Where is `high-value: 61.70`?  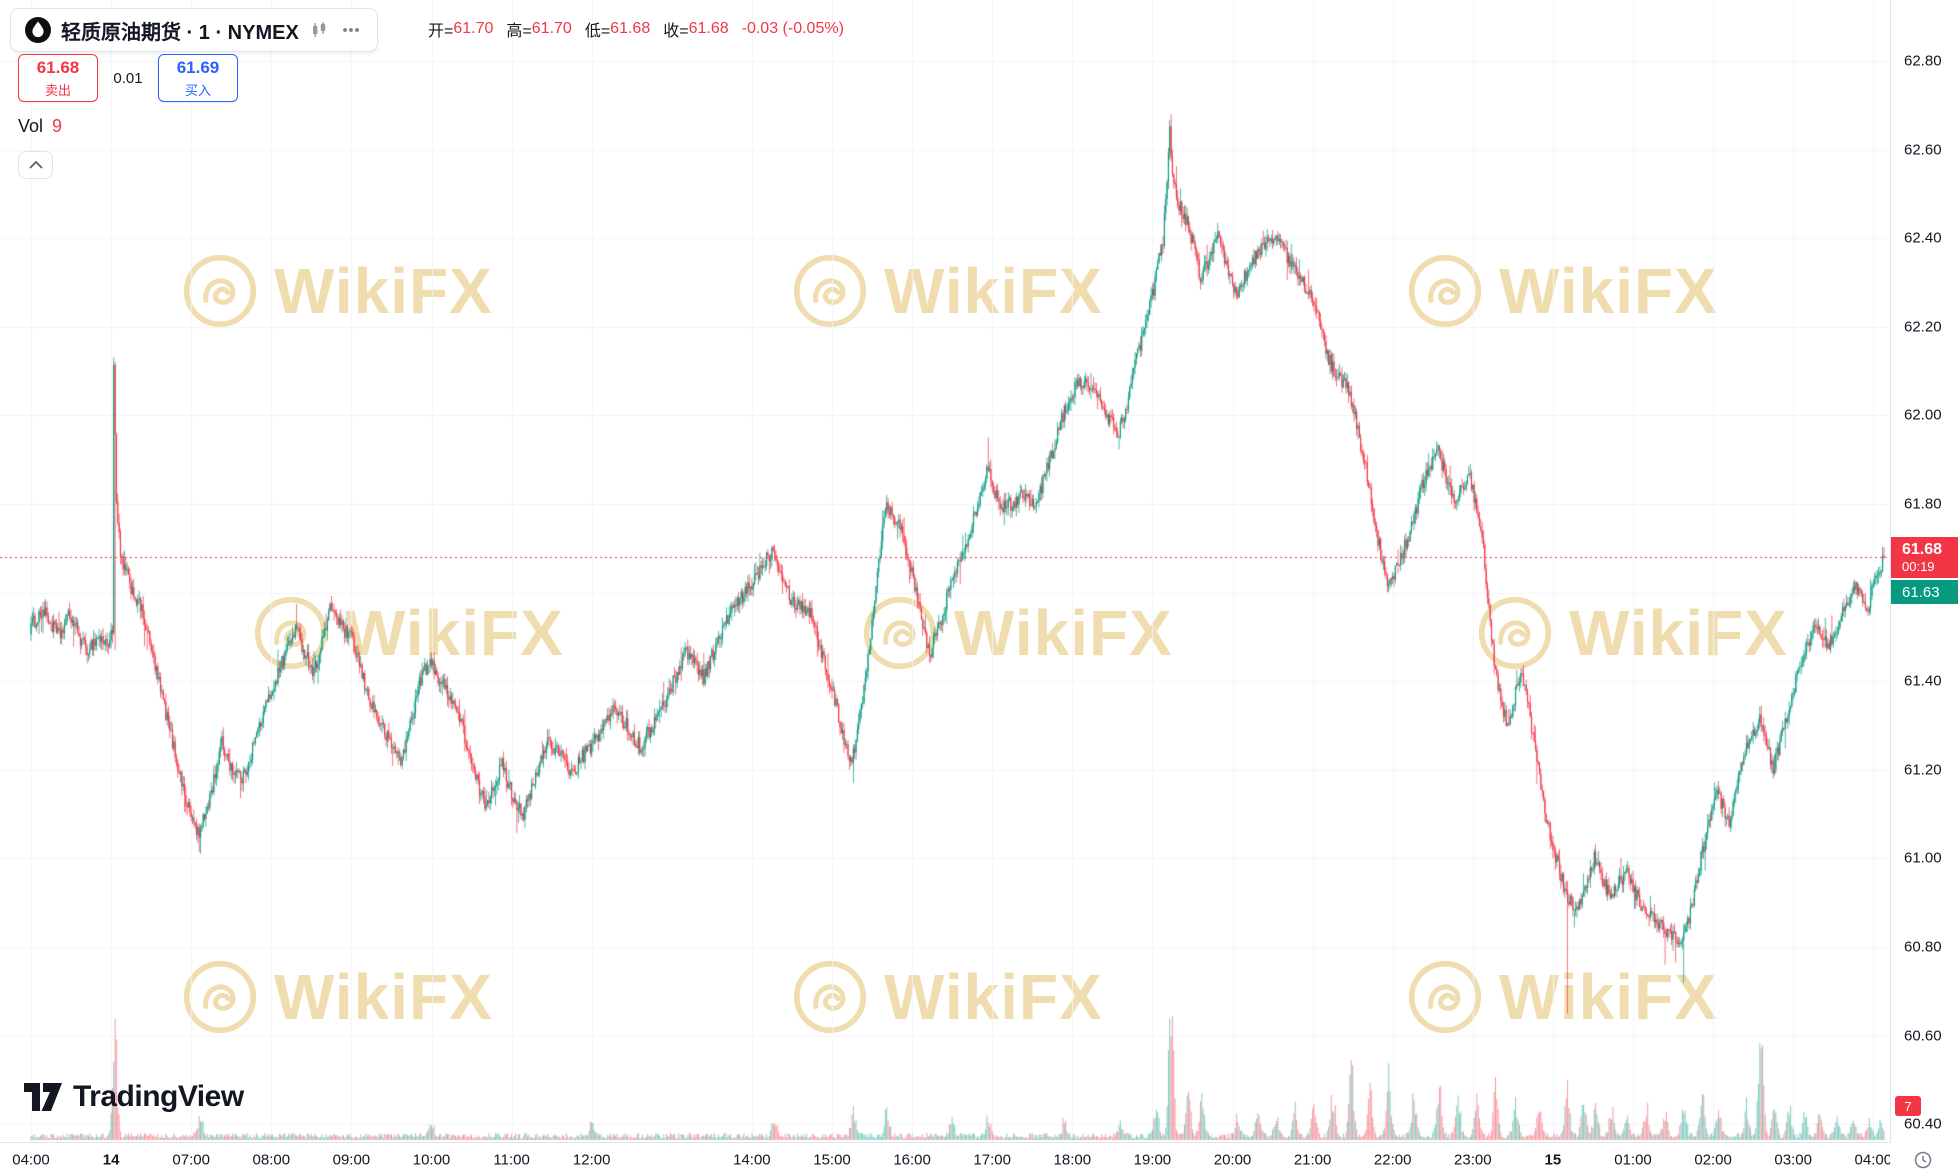 high-value: 61.70 is located at coordinates (551, 28).